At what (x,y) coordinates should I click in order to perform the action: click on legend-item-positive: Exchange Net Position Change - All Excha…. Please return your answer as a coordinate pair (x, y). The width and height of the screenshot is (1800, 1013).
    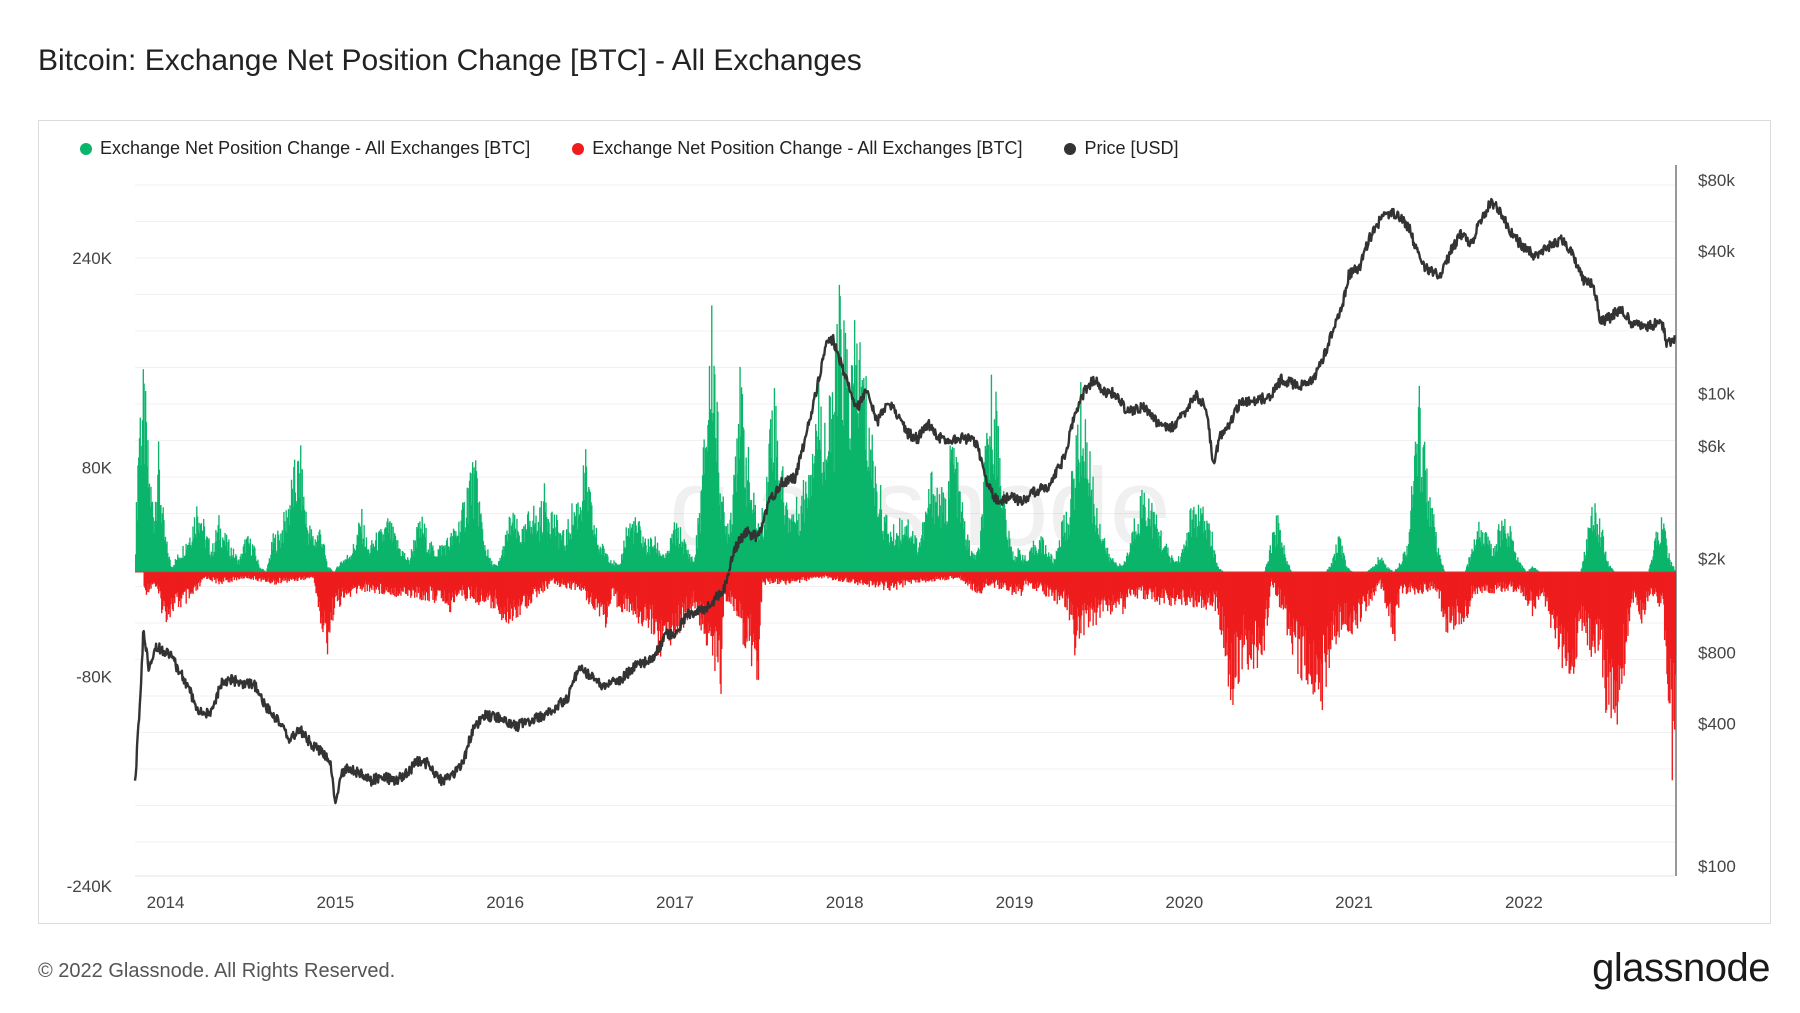
    Looking at the image, I should click on (305, 148).